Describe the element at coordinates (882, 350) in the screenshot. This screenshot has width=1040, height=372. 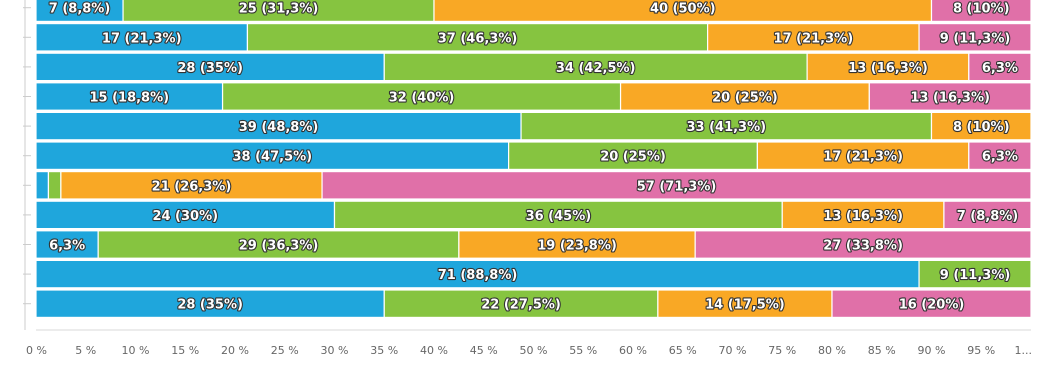
I see `x-tick-label: 85 %` at that location.